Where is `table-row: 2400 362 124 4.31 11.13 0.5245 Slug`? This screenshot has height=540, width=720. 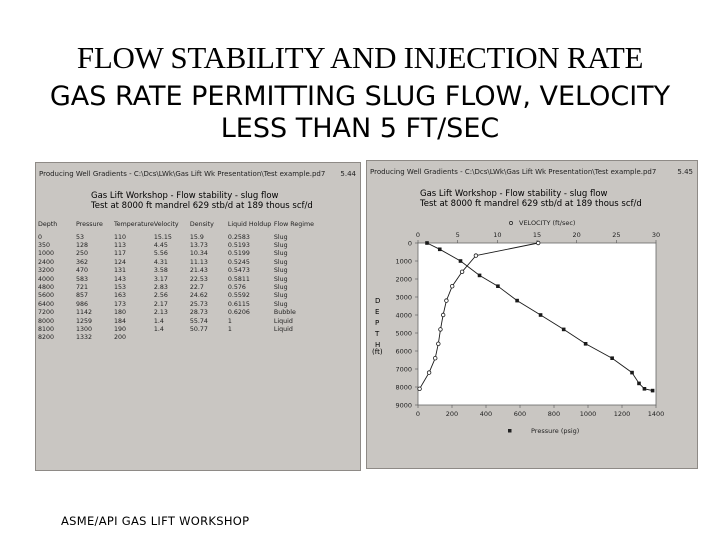
table-row: 2400 362 124 4.31 11.13 0.5245 Slug is located at coordinates (176, 262).